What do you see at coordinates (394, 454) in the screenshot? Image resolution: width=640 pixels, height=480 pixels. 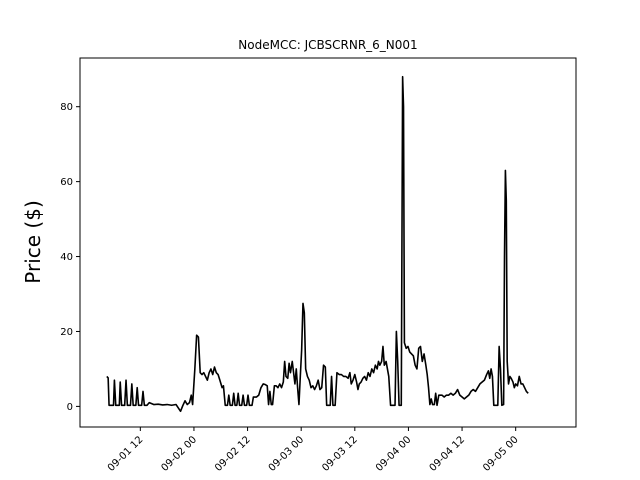 I see `x-tick-label: 09-04 00` at bounding box center [394, 454].